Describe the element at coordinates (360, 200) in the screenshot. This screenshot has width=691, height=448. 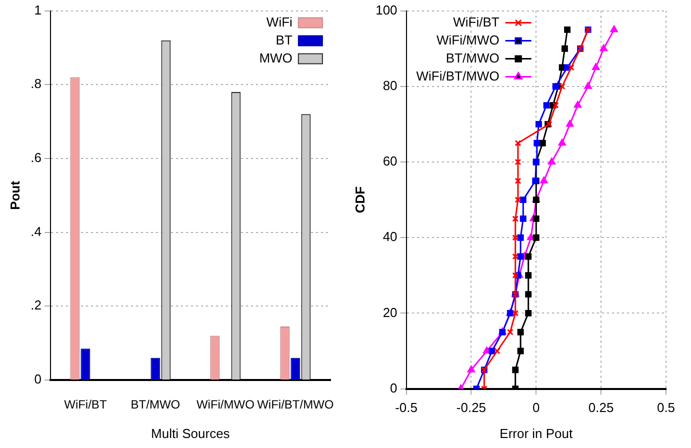
I see `y-axis-title: CDF` at that location.